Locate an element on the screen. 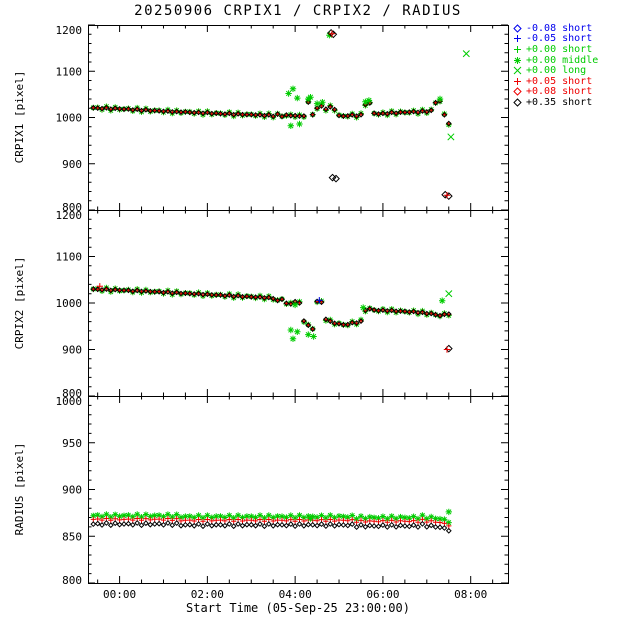  svg-text: 06:00 is located at coordinates (382, 594).